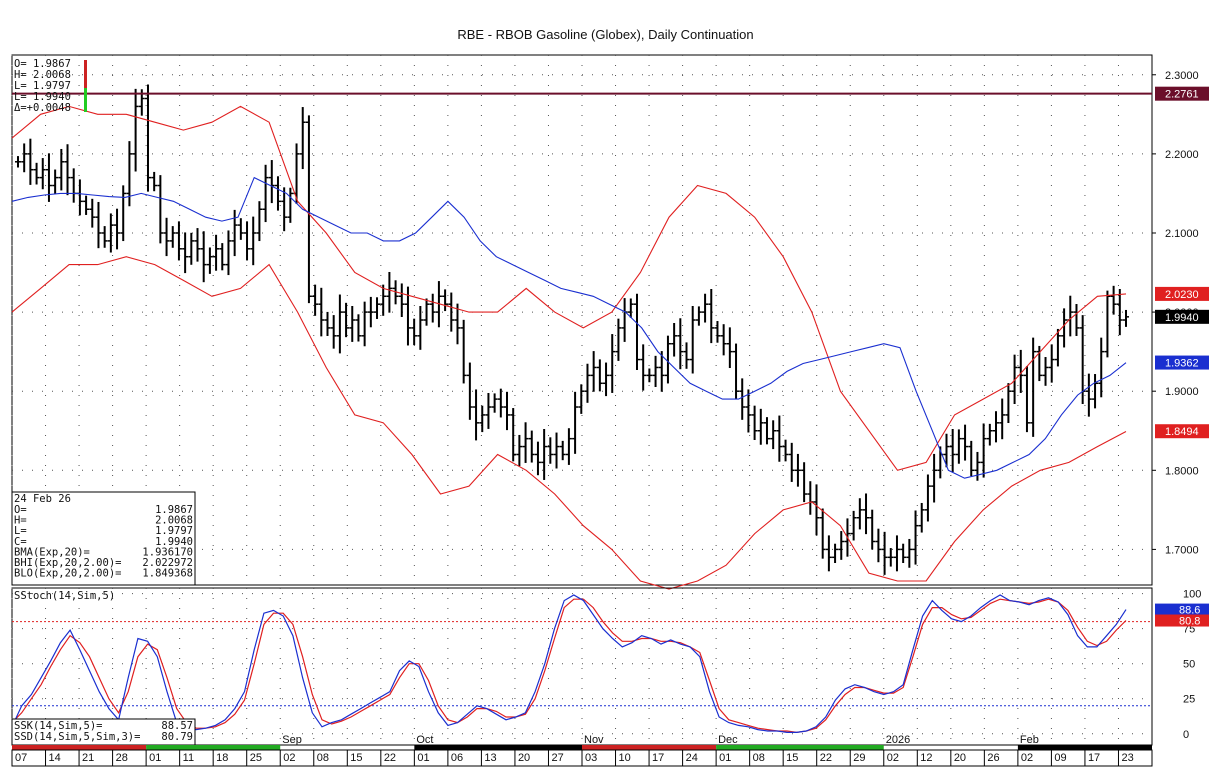 The image size is (1211, 771). Describe the element at coordinates (42, 86) in the screenshot. I see `ohlc-corner-line: L= 1.9797` at that location.